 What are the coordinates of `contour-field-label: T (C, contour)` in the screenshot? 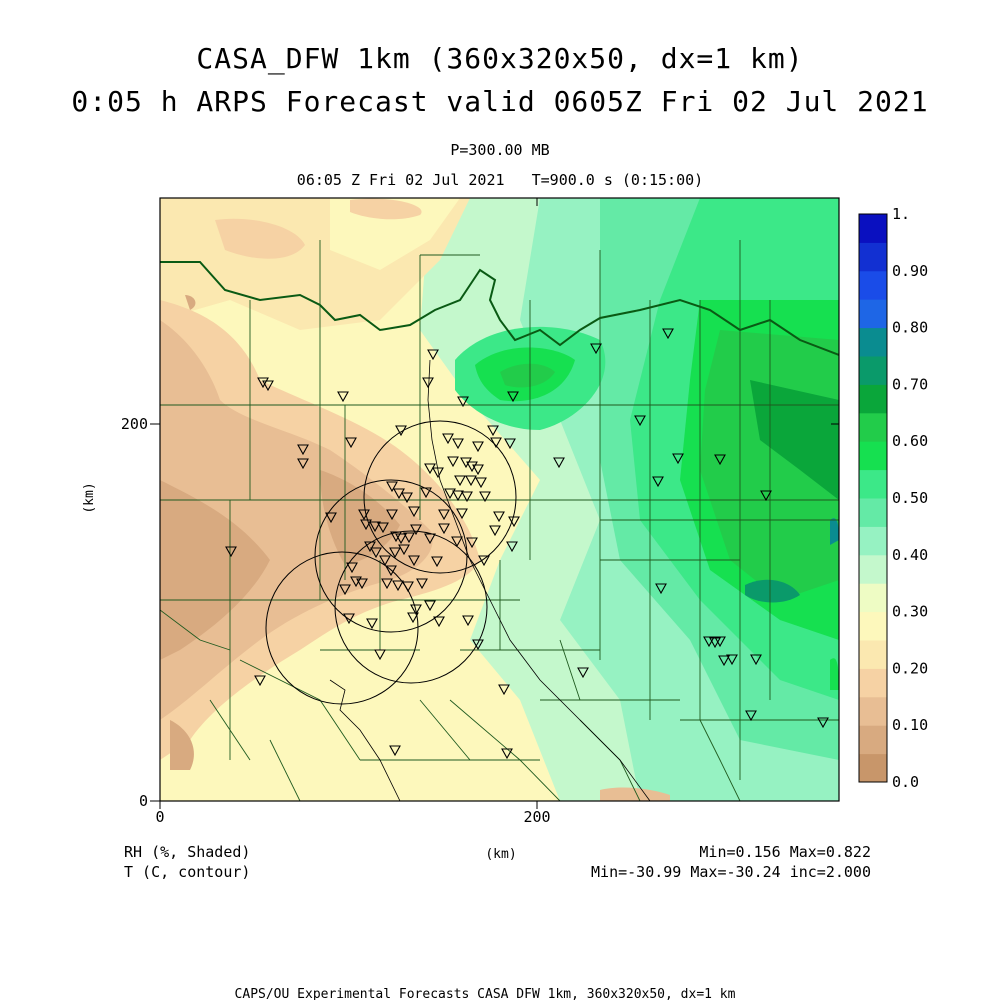 It's located at (187, 872).